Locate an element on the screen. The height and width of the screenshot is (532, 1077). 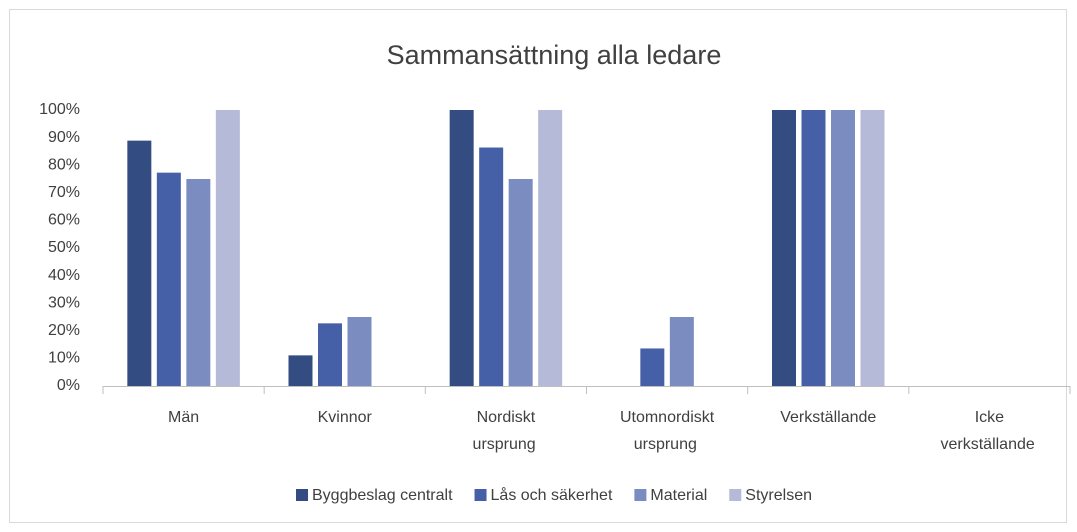
y-tick-label: 80% is located at coordinates (64, 164).